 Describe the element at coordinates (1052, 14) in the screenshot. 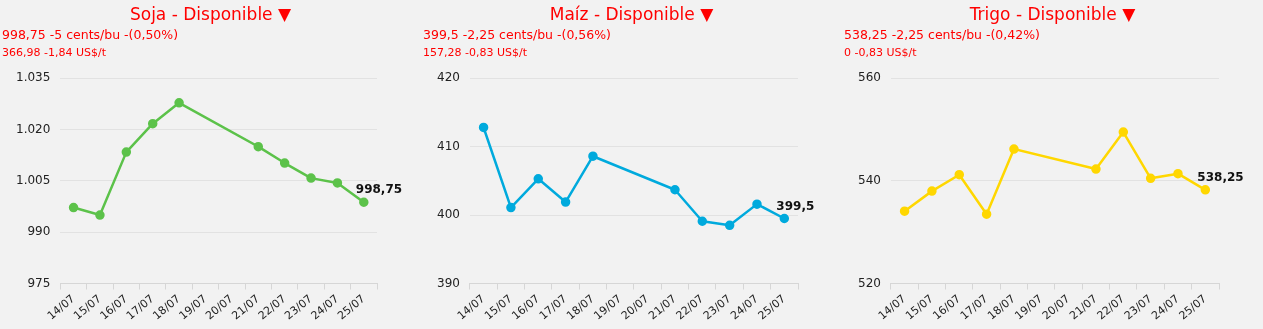

I see `chart-title: Trigo - Disponible ▼` at that location.